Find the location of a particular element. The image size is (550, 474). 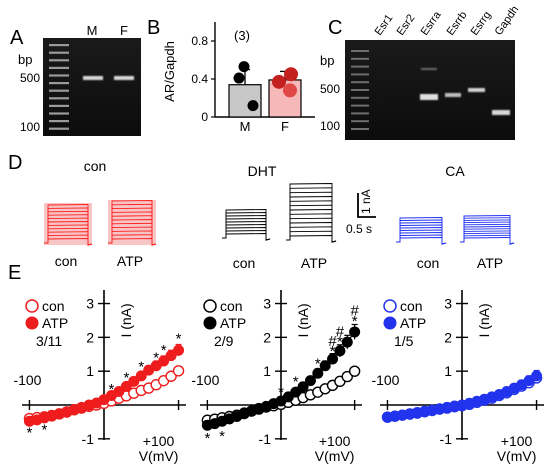

scale-bar-current: 1 nA is located at coordinates (366, 201).